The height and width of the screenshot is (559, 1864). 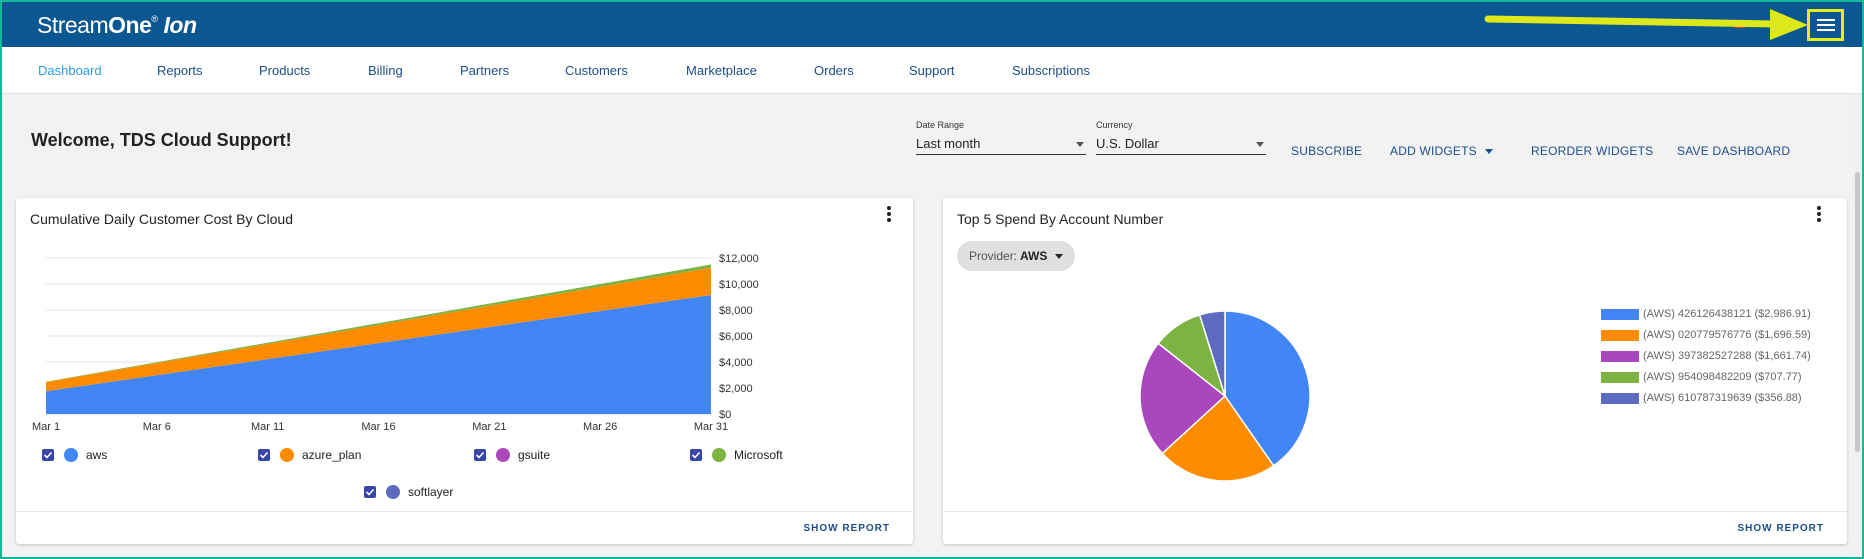 What do you see at coordinates (1722, 377) in the screenshot?
I see `pie-legend-label: (AWS) 954098482209 ($707.77)` at bounding box center [1722, 377].